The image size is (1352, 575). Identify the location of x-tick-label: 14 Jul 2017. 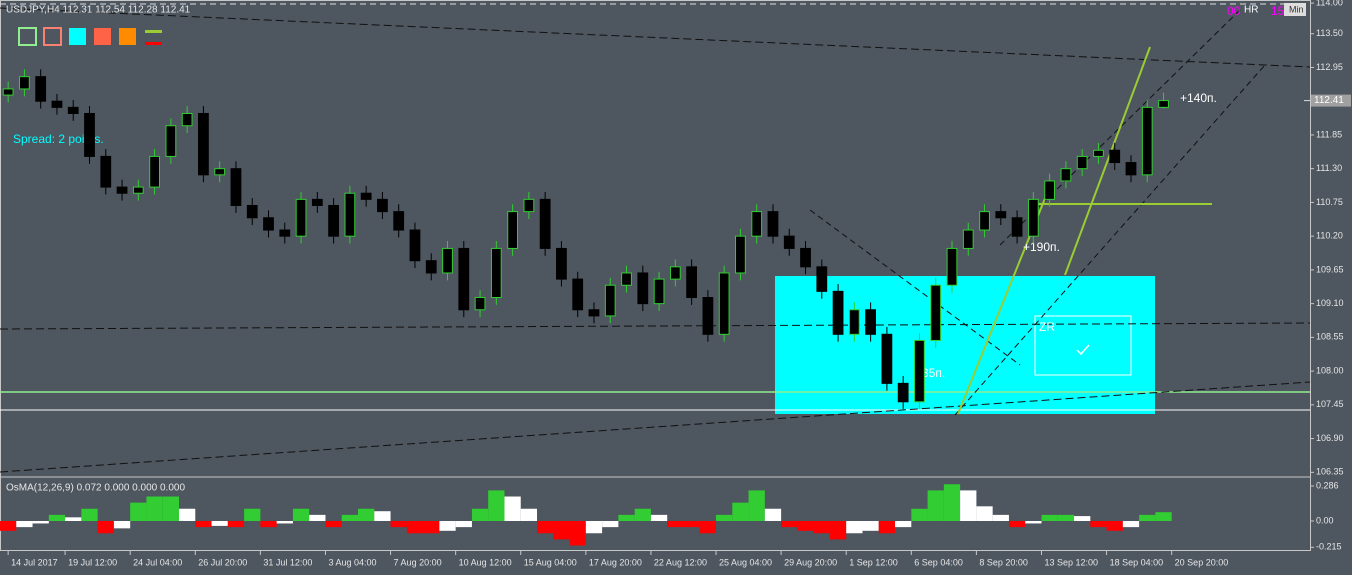
(34, 562).